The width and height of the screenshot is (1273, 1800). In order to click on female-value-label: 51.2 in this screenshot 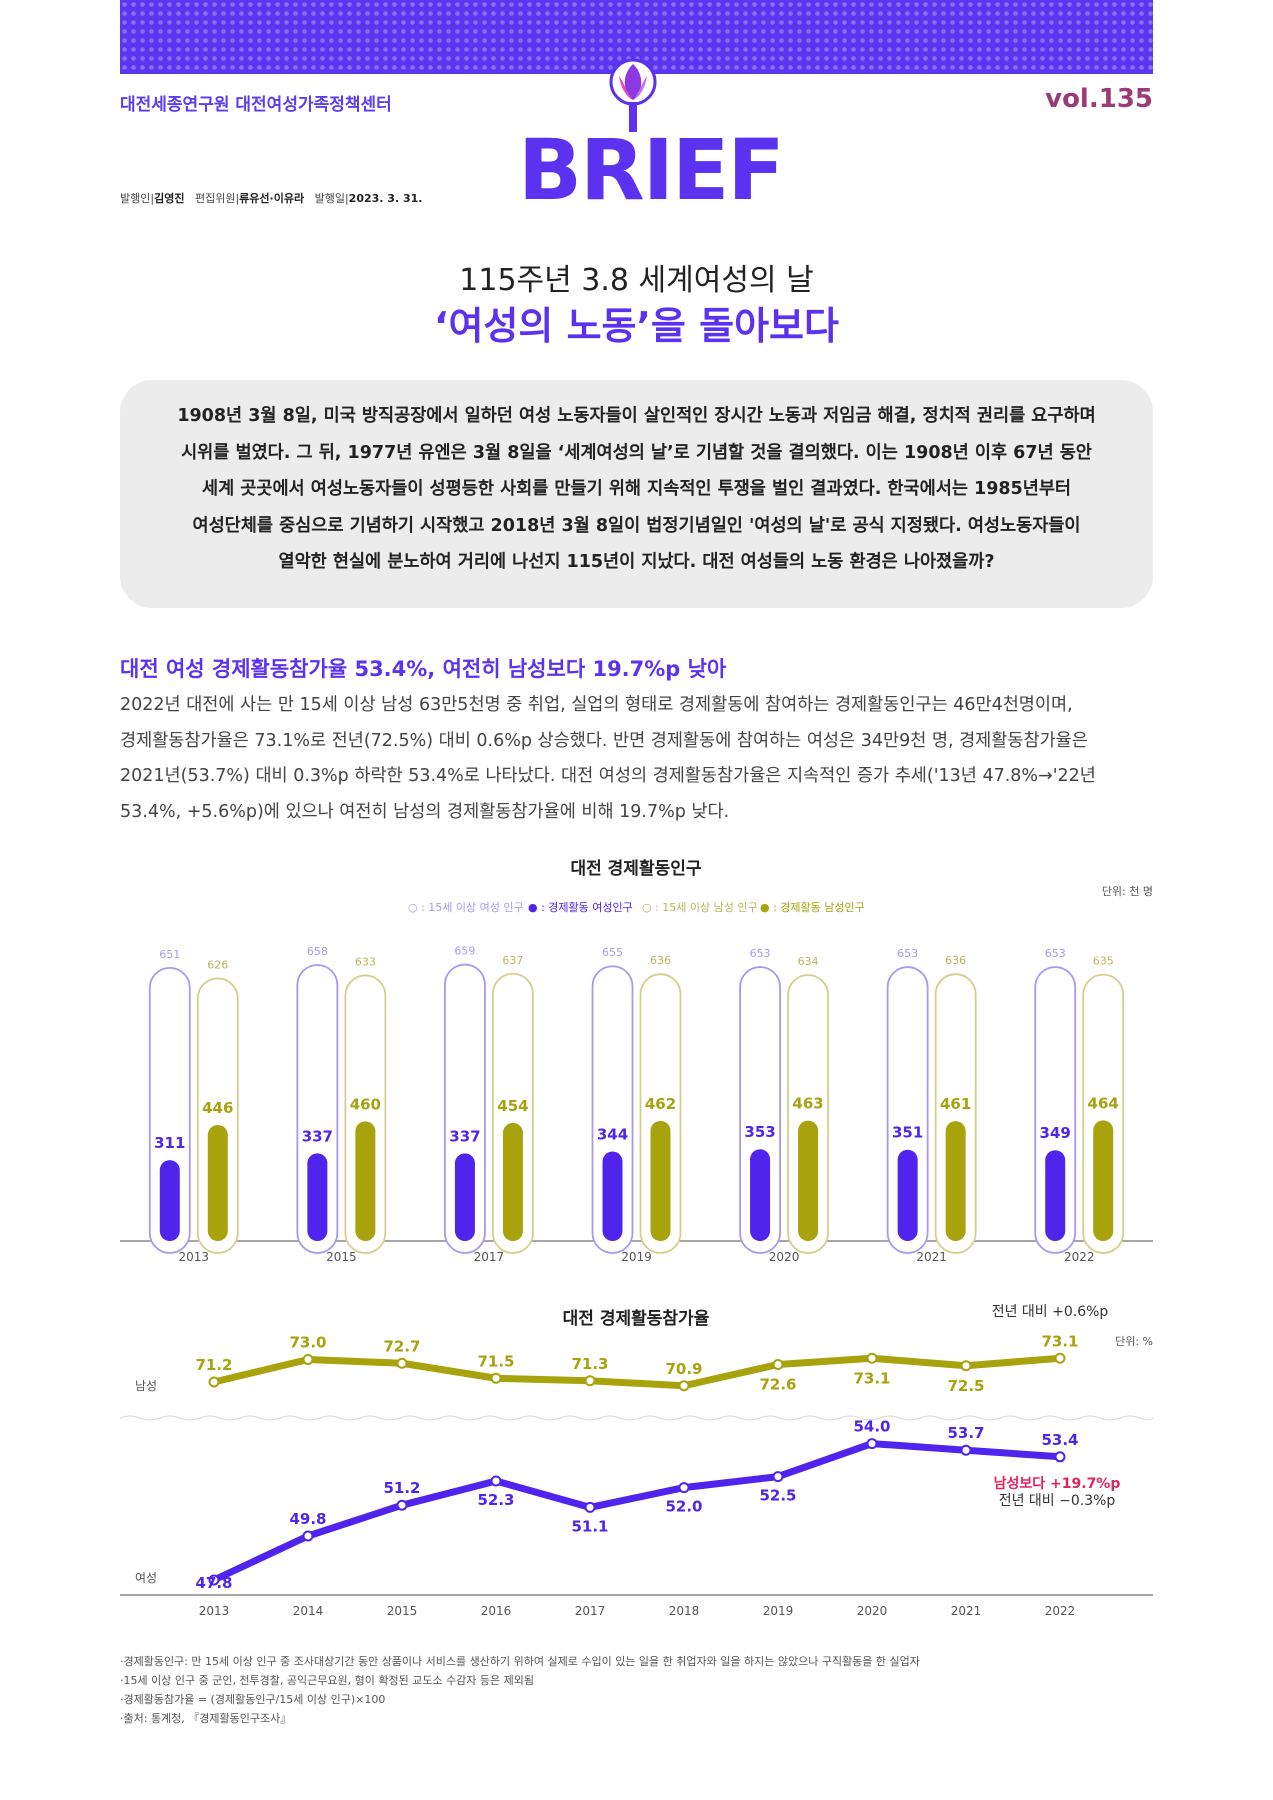, I will do `click(401, 1488)`.